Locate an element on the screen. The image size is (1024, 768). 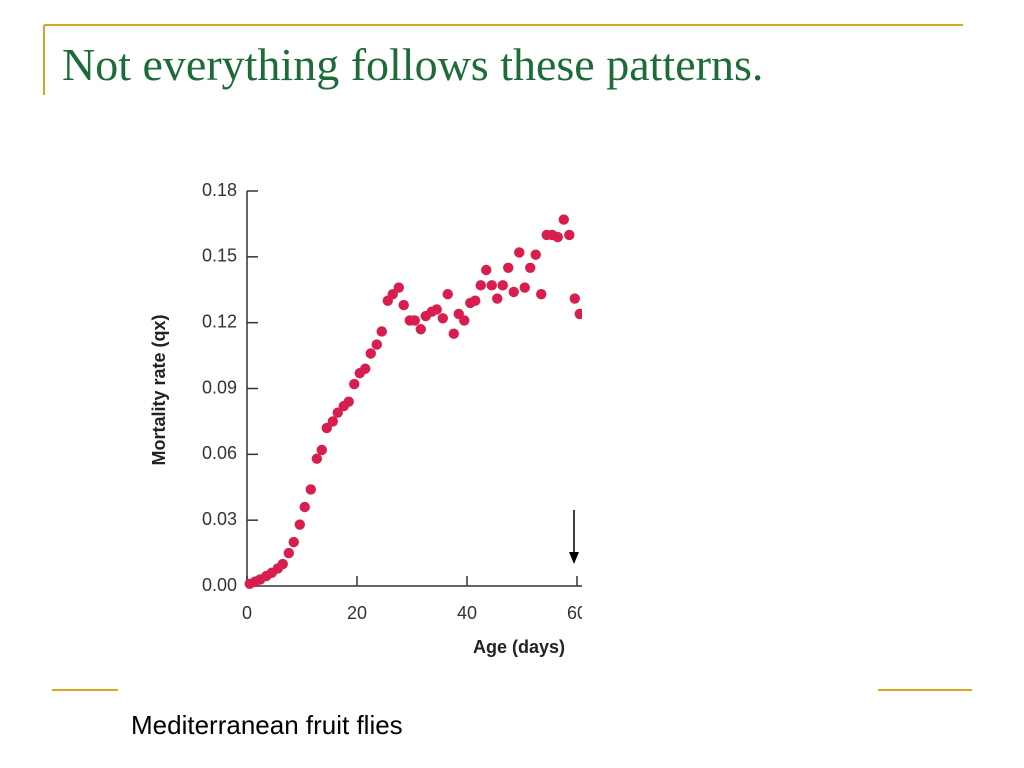
y-tick-label: 0.06 is located at coordinates (219, 453).